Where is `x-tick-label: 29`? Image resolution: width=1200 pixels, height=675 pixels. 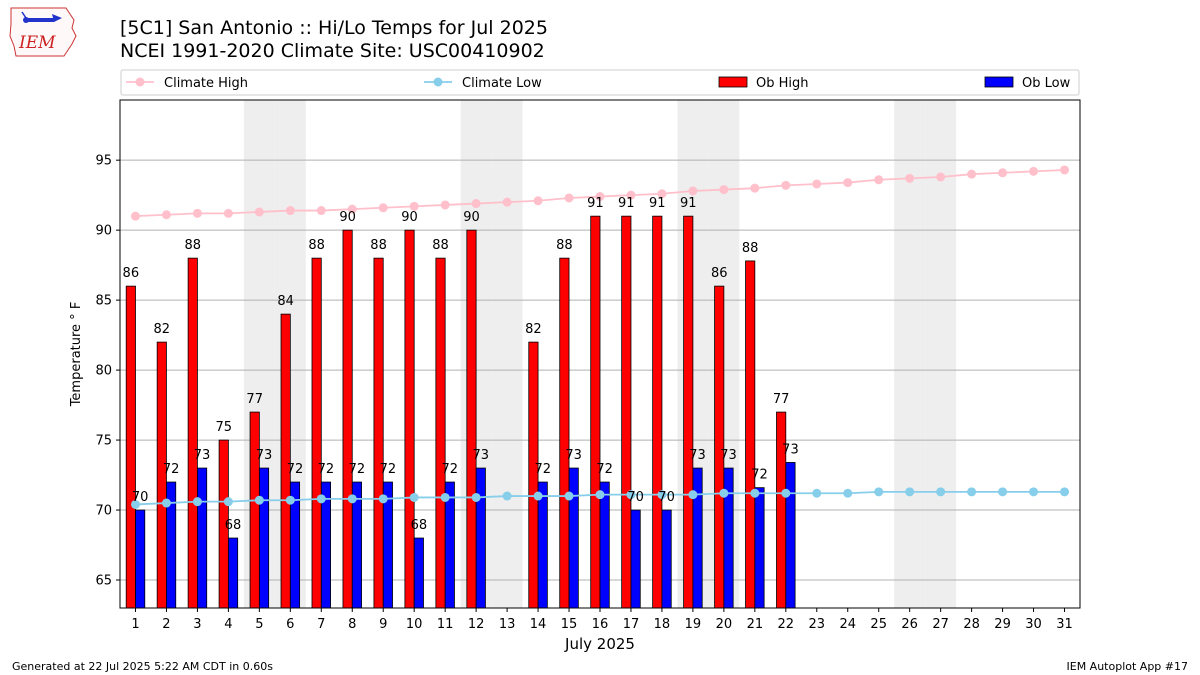 x-tick-label: 29 is located at coordinates (1002, 624).